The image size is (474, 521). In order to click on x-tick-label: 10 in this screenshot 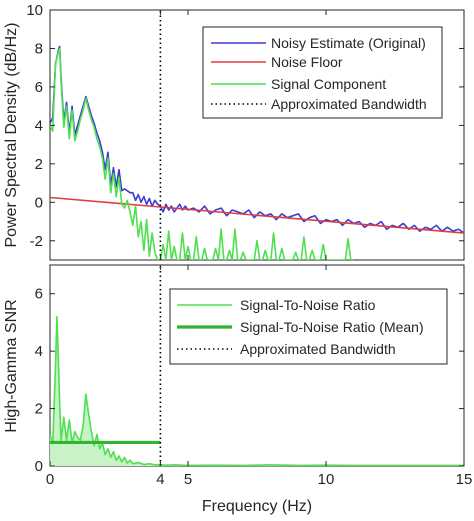, I will do `click(326, 479)`.